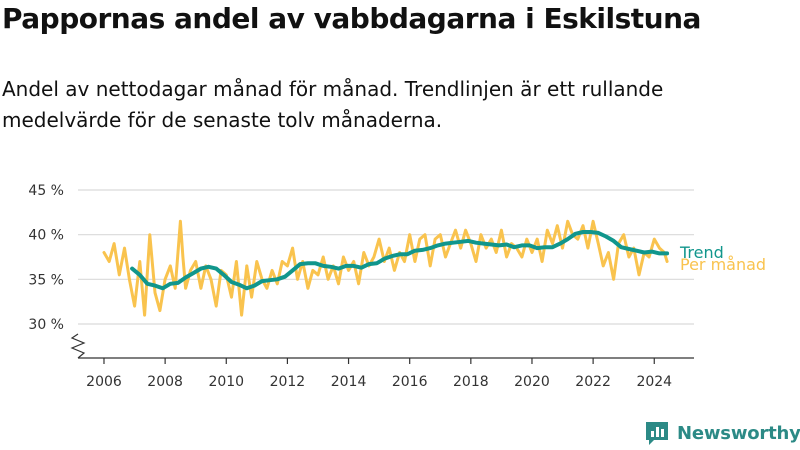 This screenshot has width=800, height=450. I want to click on y-tick-label: 45 %, so click(46, 191).